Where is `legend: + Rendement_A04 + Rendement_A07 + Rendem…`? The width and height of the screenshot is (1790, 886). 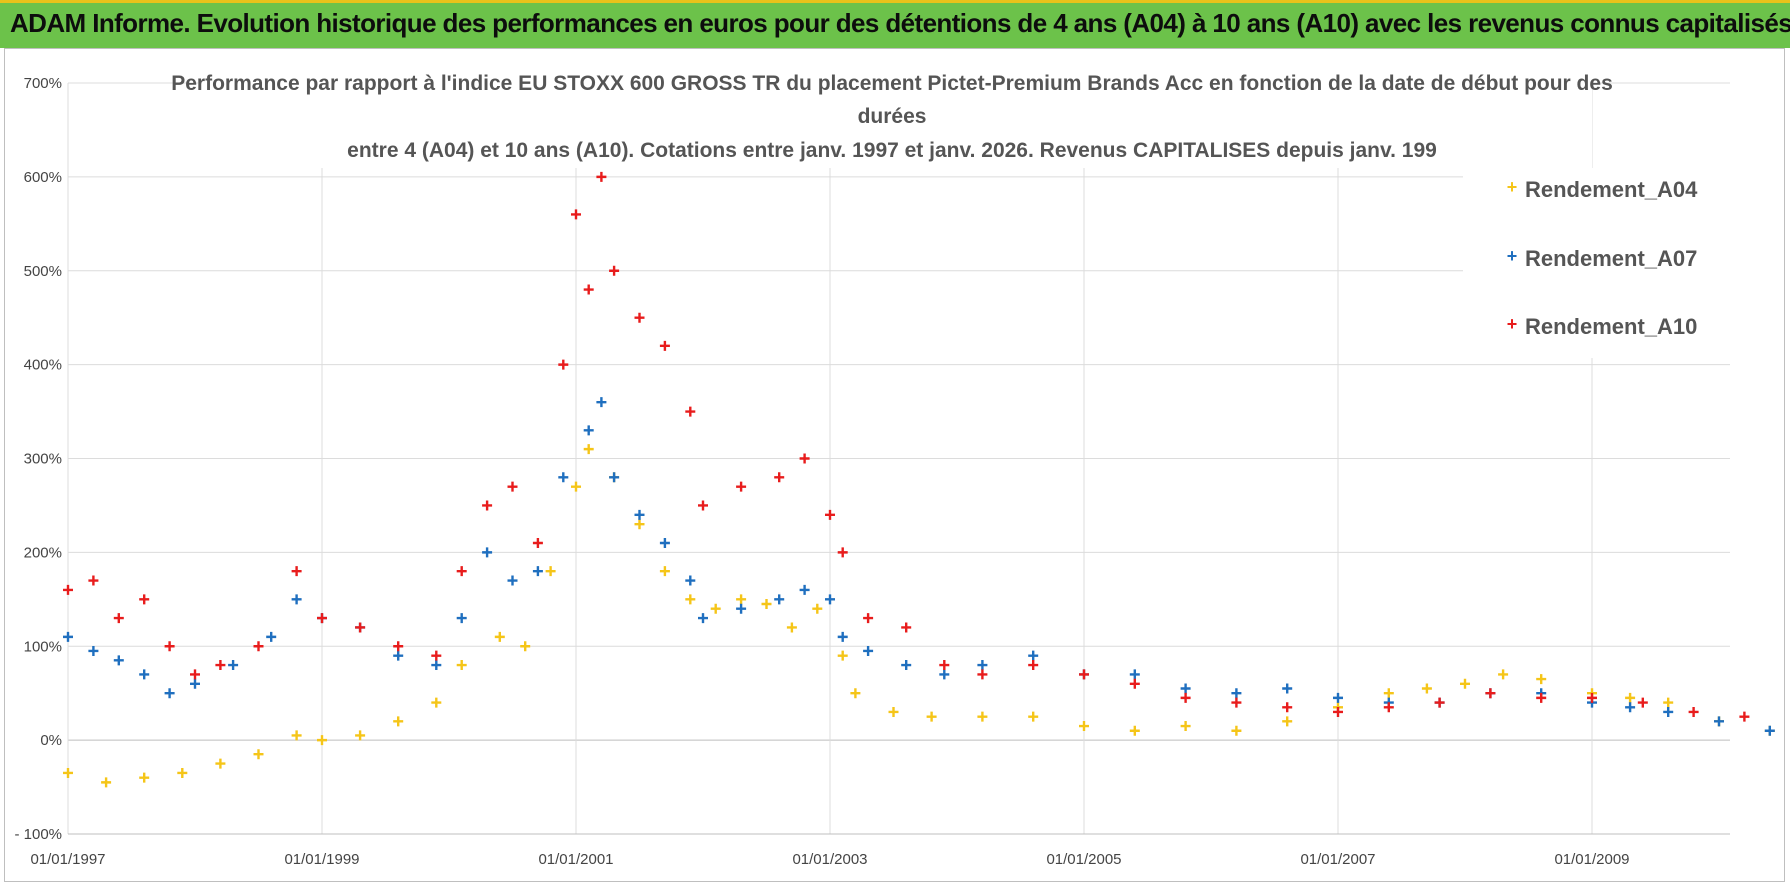
legend: + Rendement_A04 + Rendement_A07 + Rendem… is located at coordinates (1597, 263).